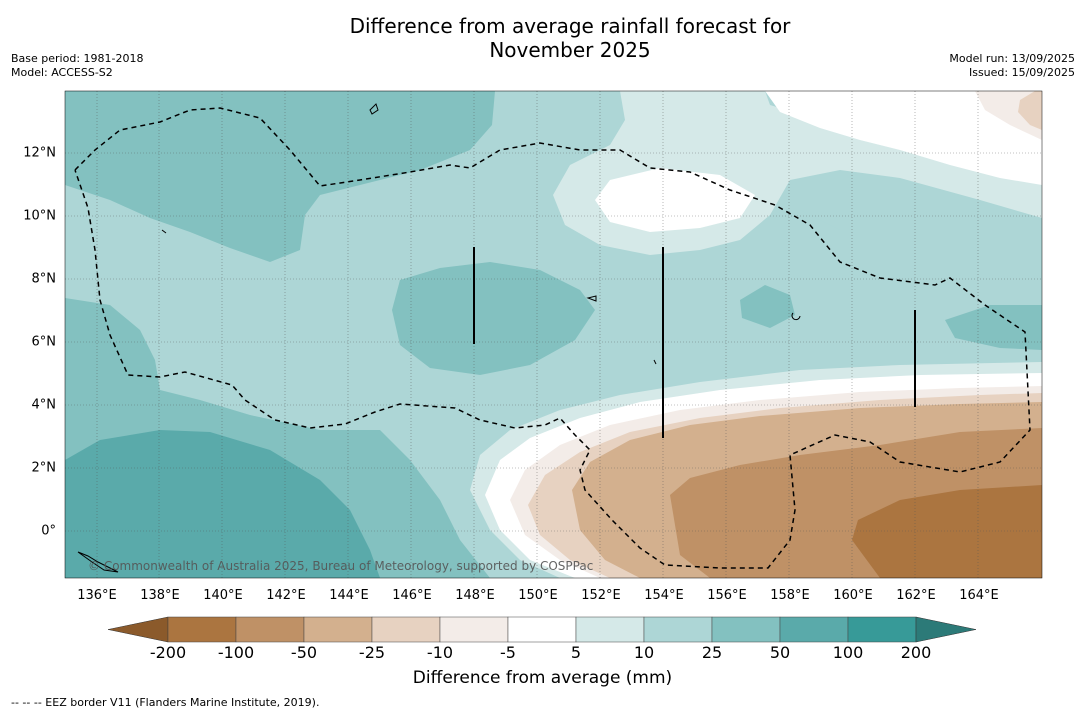 The height and width of the screenshot is (713, 1085). I want to click on colorbar-label: 25, so click(712, 652).